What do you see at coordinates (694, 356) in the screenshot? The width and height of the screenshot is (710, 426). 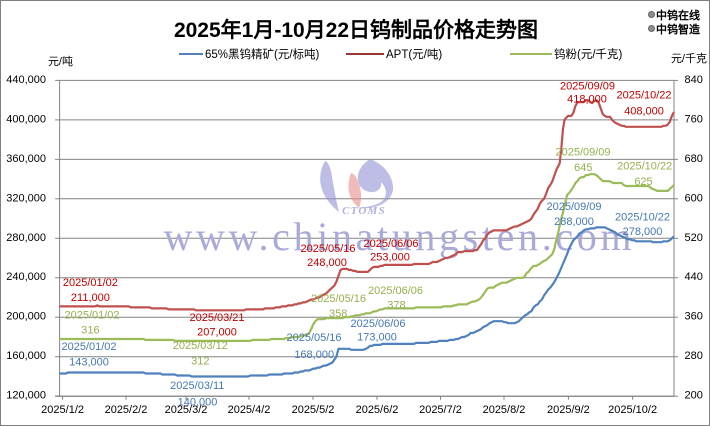 I see `svg-text: 280` at bounding box center [694, 356].